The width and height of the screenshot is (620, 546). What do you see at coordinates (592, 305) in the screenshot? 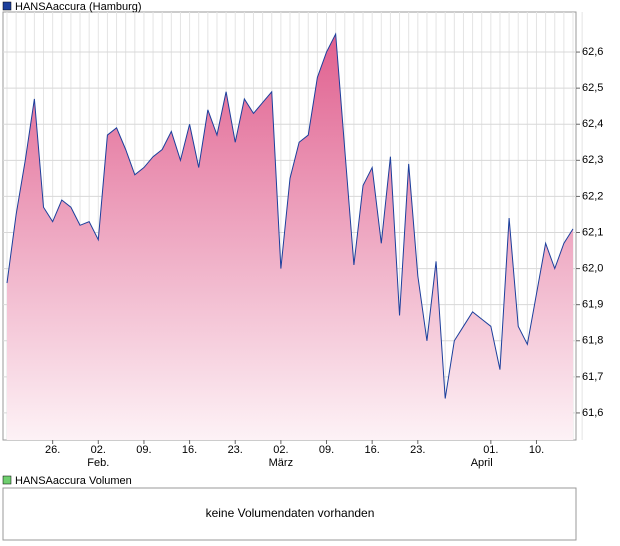
I see `y-tick-label: 61,9` at bounding box center [592, 305].